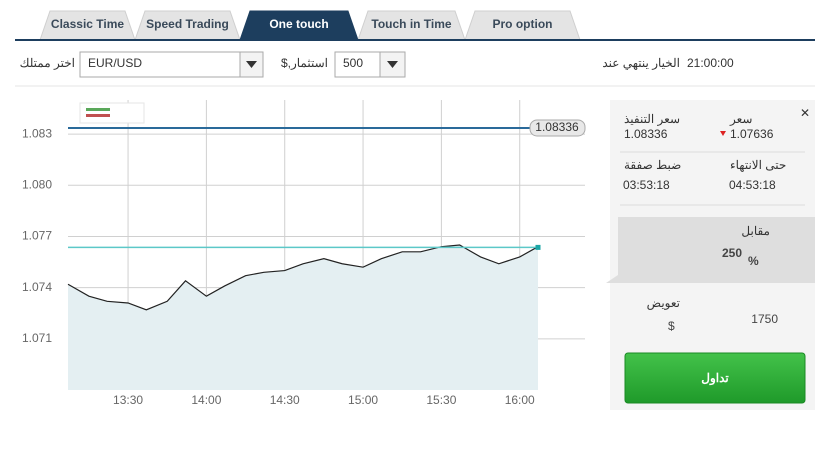 The image size is (825, 451). Describe the element at coordinates (646, 134) in the screenshot. I see `strike: 1.08336` at that location.